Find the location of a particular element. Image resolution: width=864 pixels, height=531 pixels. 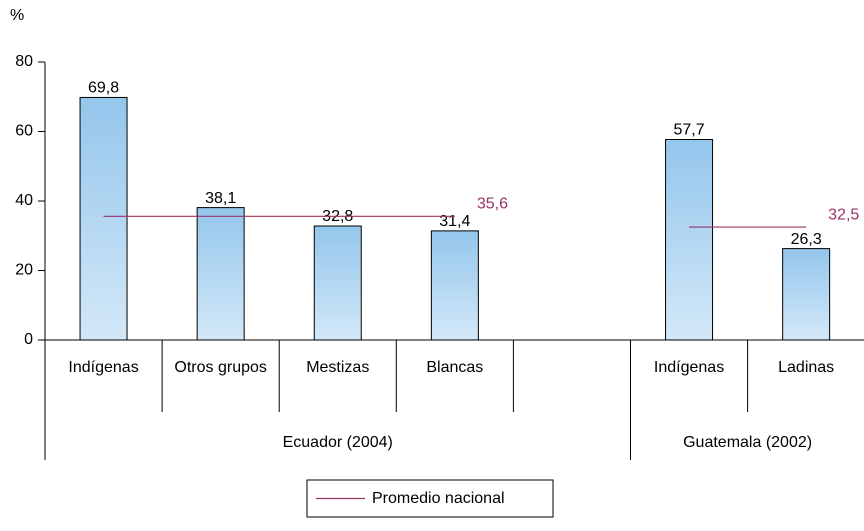

legend-label: Promedio nacional is located at coordinates (438, 498).